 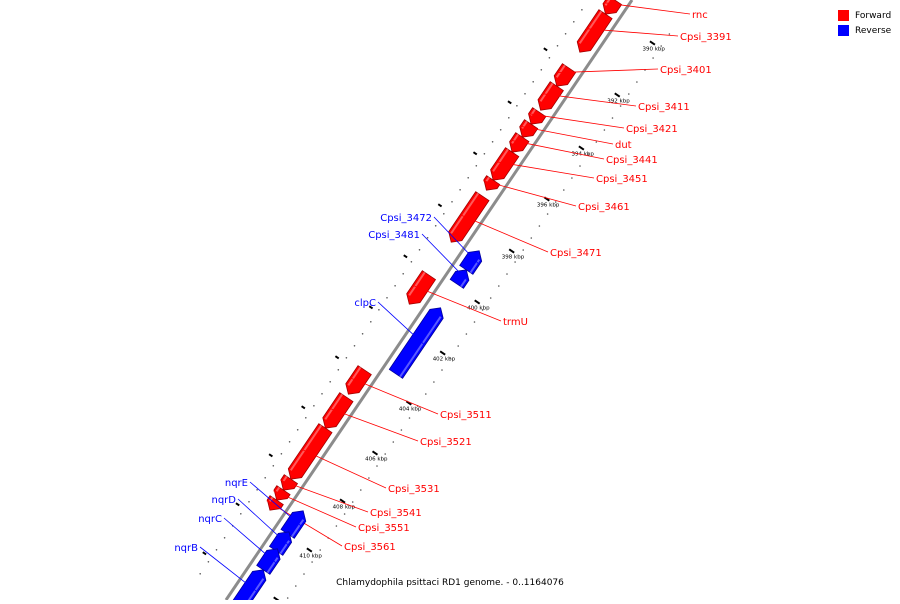 I want to click on gene-clpC: clpC, so click(x=399, y=338).